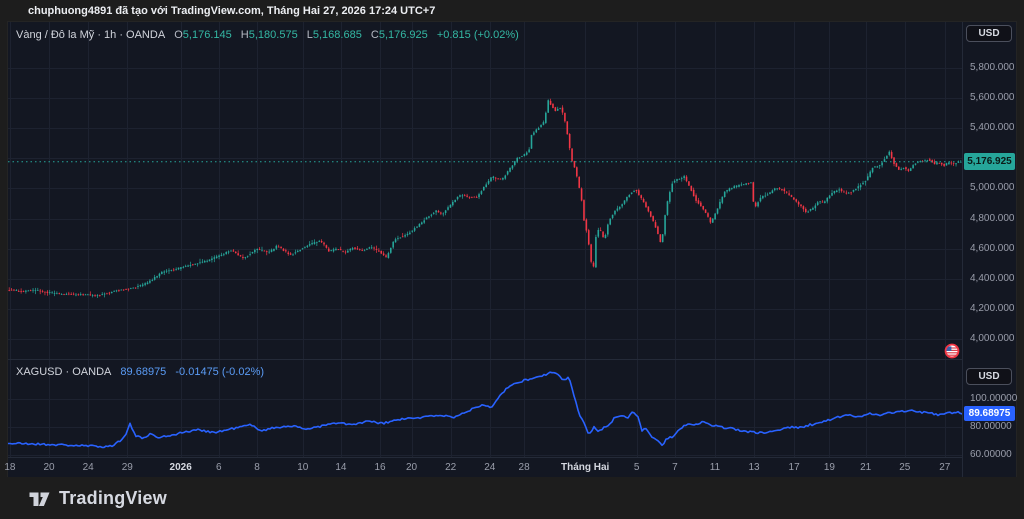  I want to click on tradingview-logo-icon, so click(39, 498).